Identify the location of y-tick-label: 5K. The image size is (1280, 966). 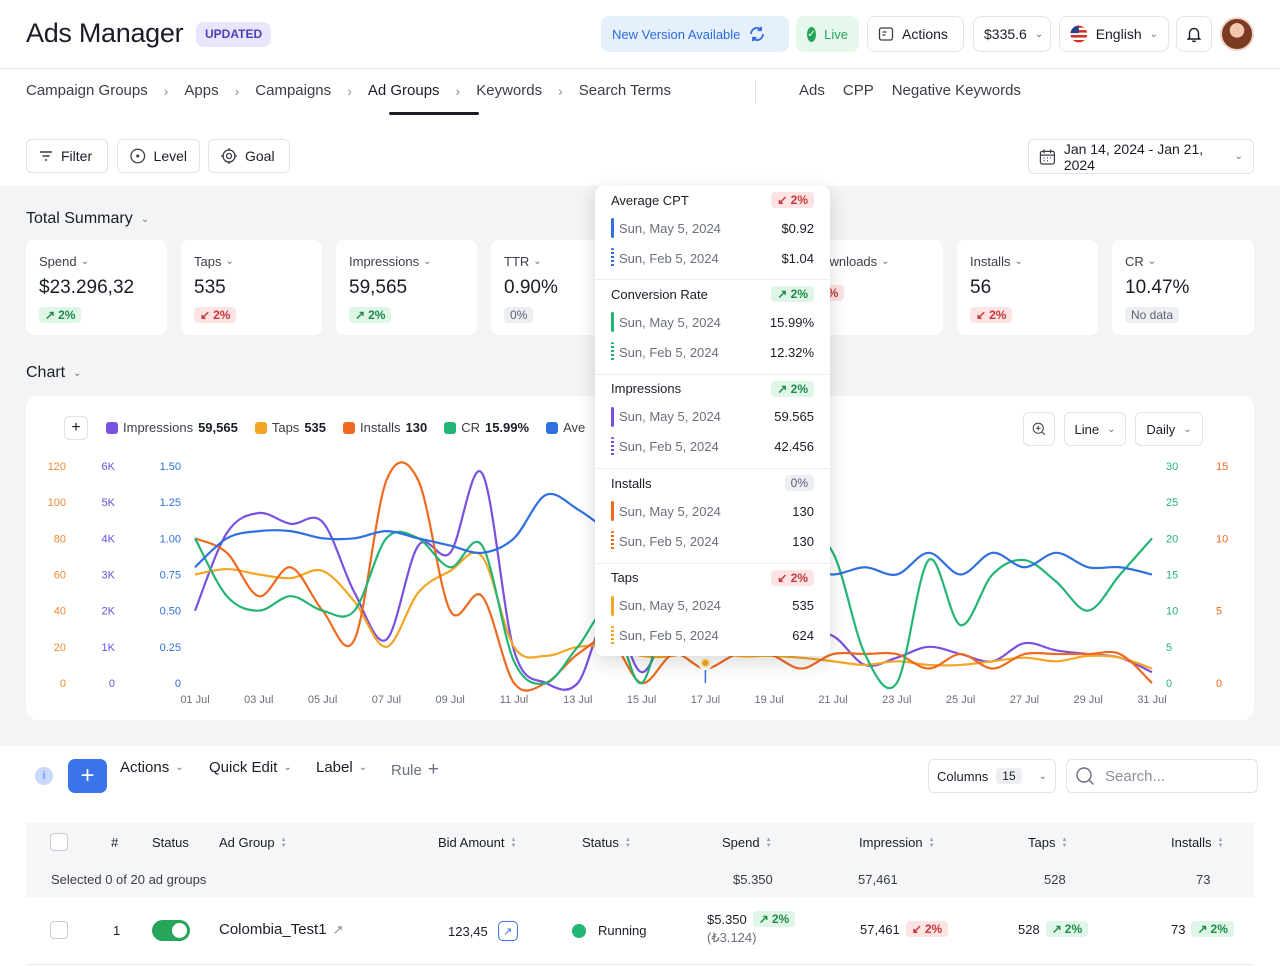
(109, 503).